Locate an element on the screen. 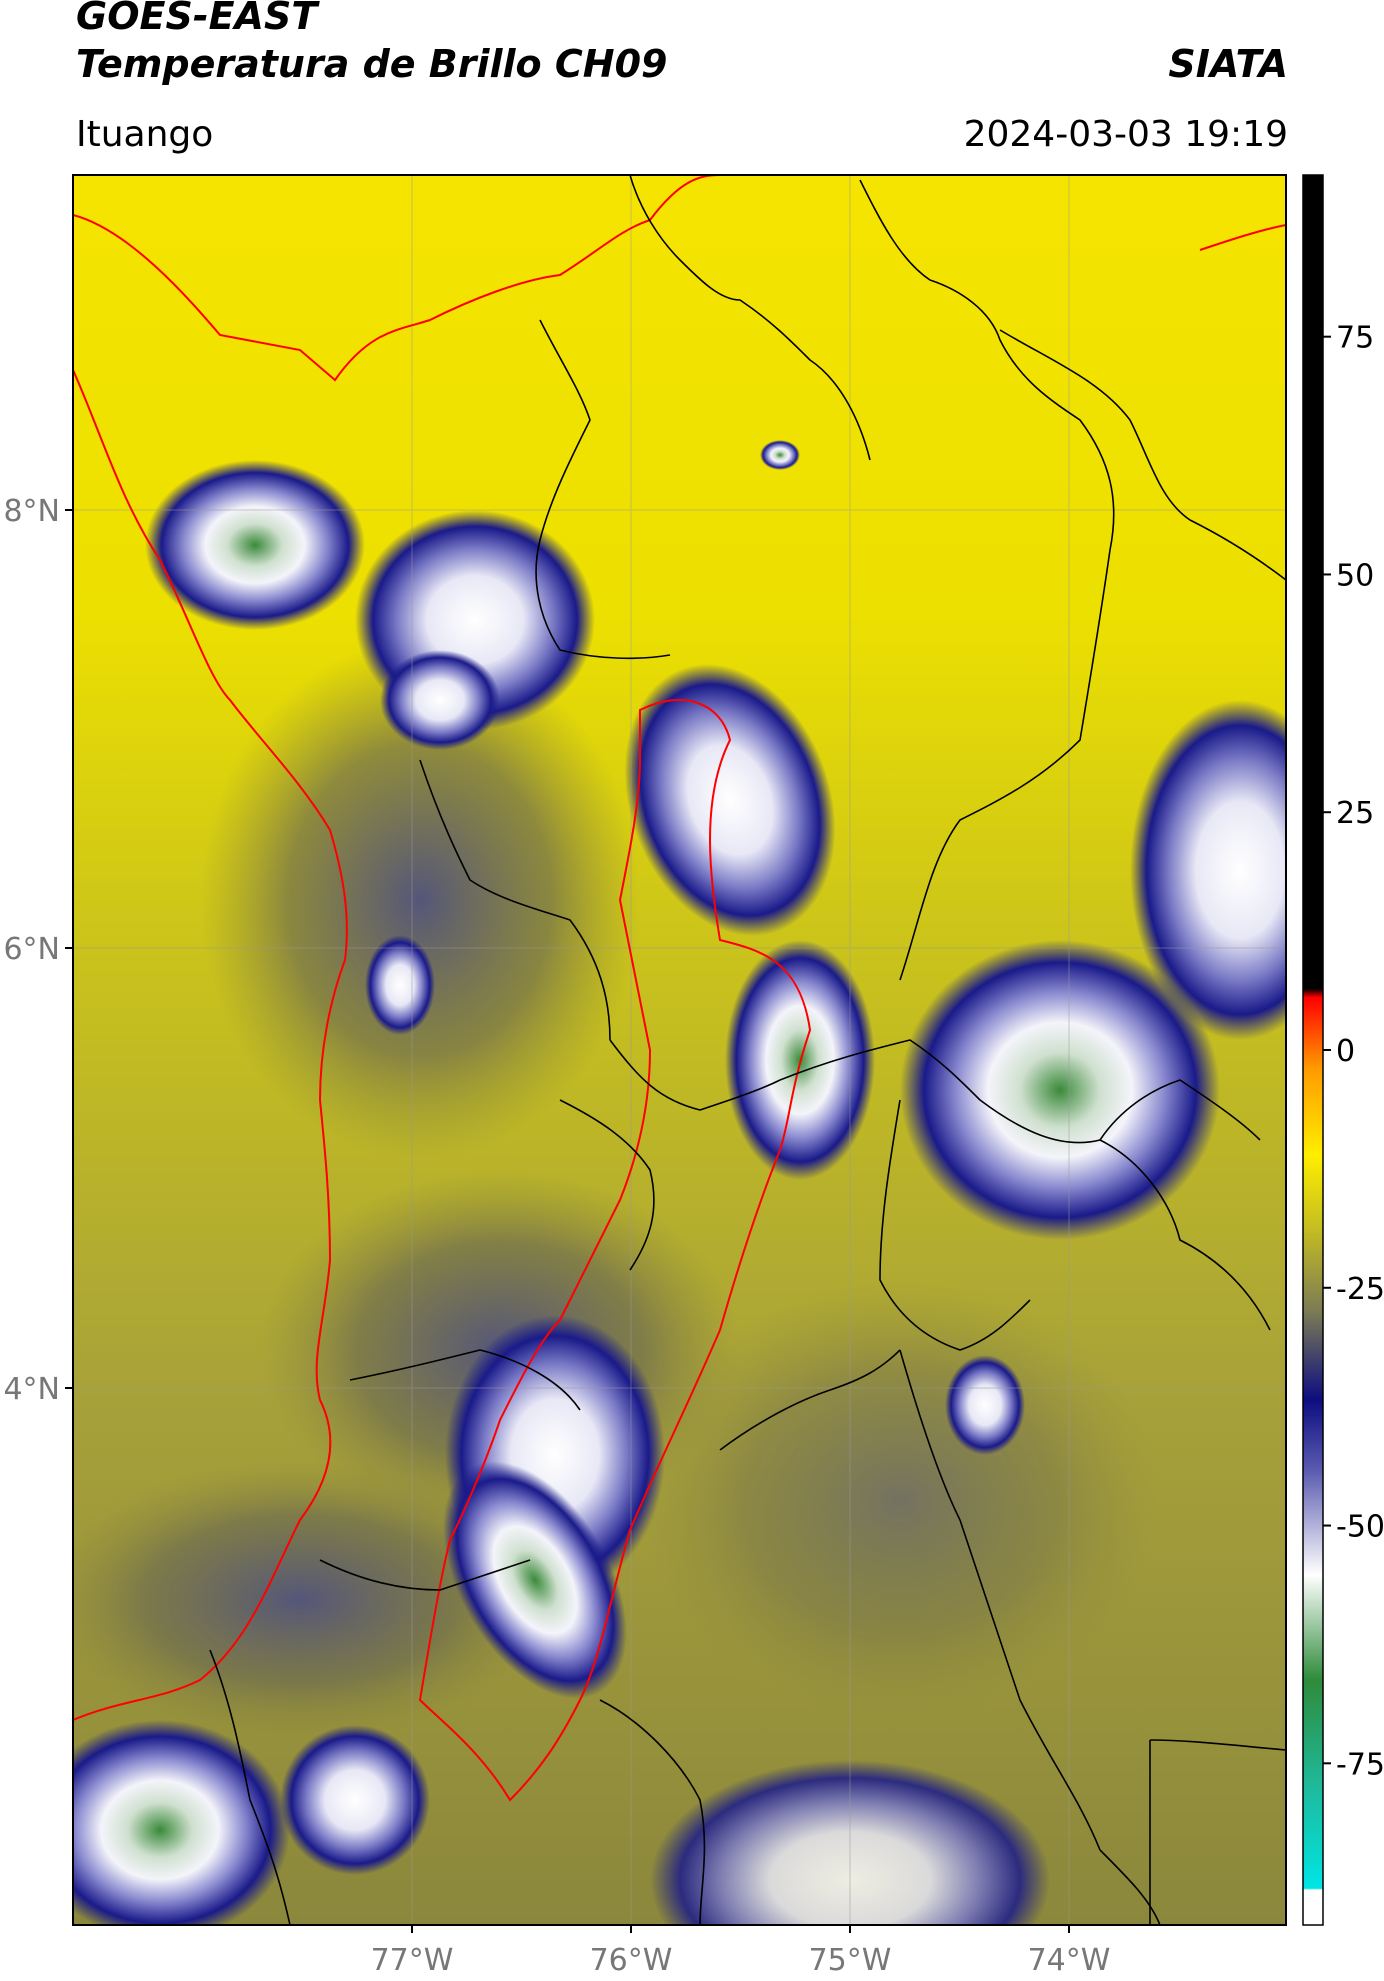 The image size is (1384, 1981). org-label: SIATA is located at coordinates (1228, 64).